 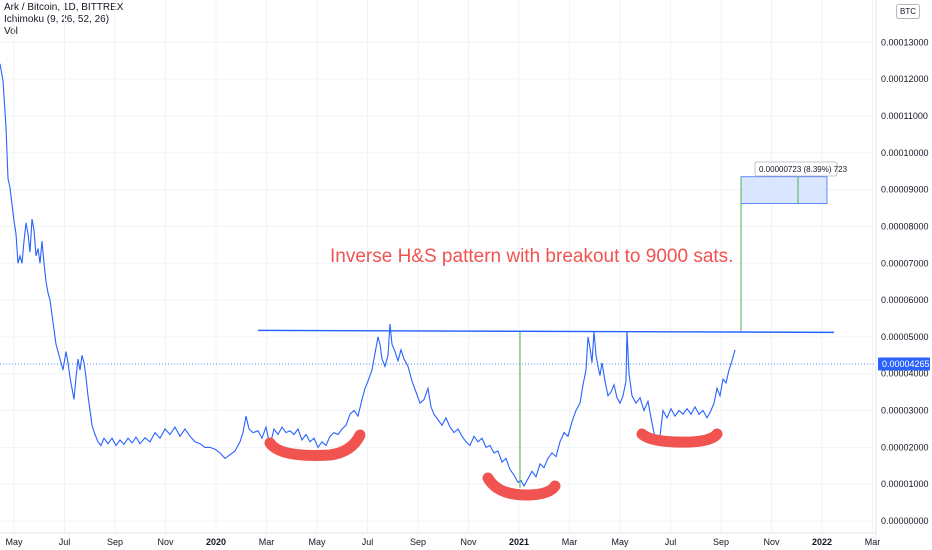 I want to click on price-tick-label: 0.00002000, so click(x=905, y=447).